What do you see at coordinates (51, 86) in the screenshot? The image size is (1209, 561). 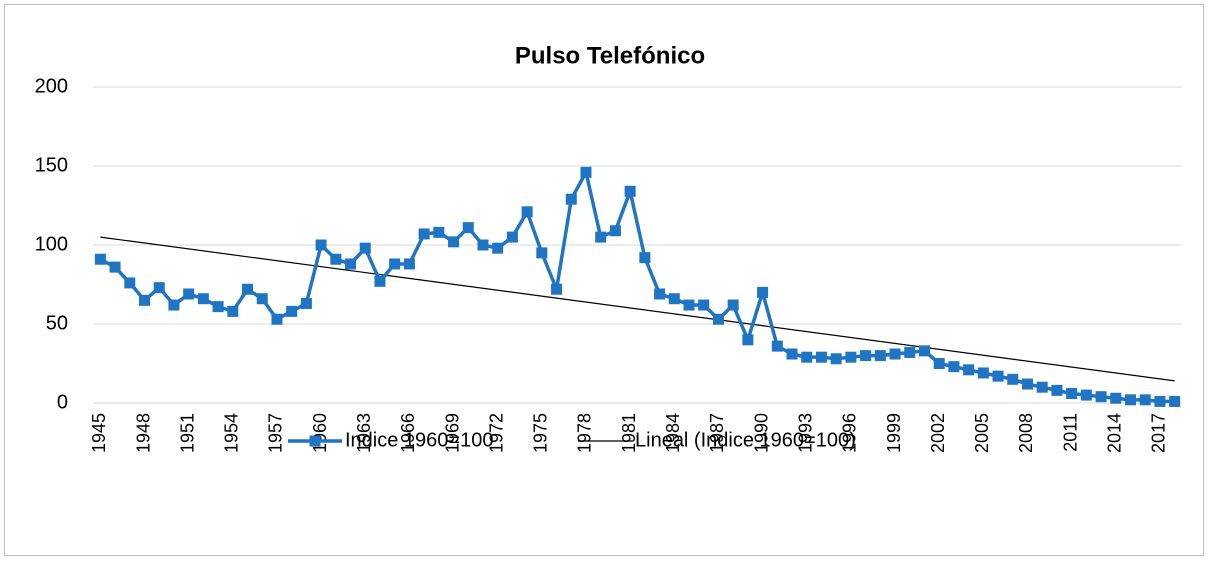 I see `y-tick-label: 200` at bounding box center [51, 86].